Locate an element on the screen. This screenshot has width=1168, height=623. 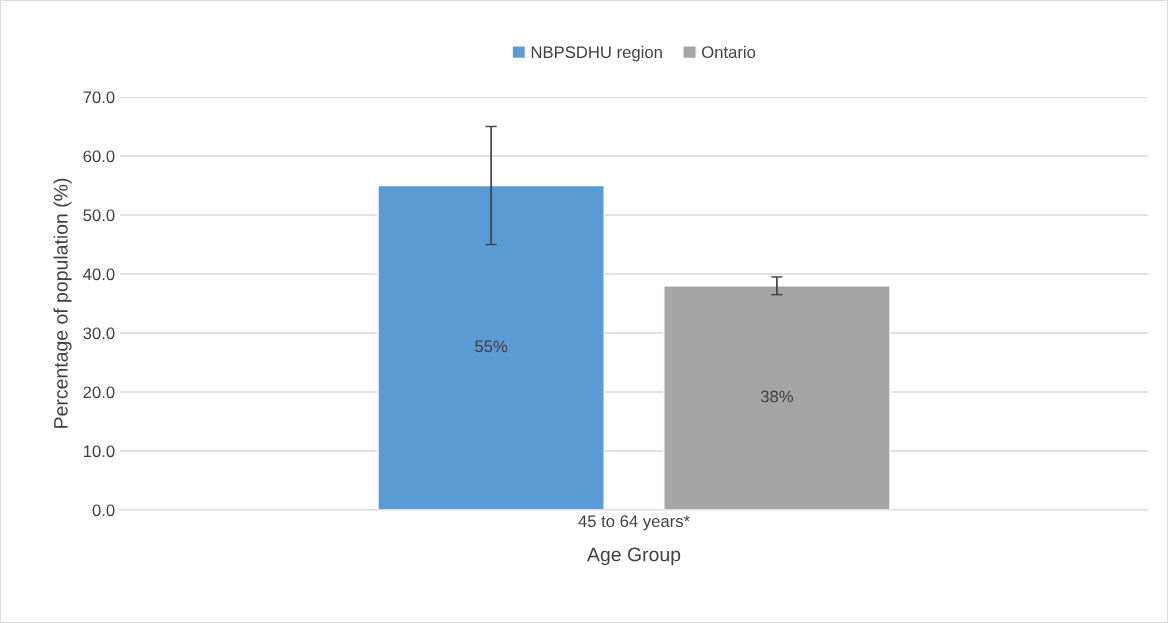
y-tick-label: 0.0 is located at coordinates (103, 510).